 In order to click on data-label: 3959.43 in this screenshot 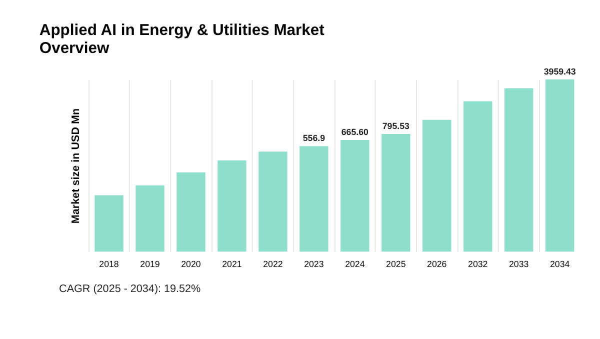, I will do `click(560, 71)`.